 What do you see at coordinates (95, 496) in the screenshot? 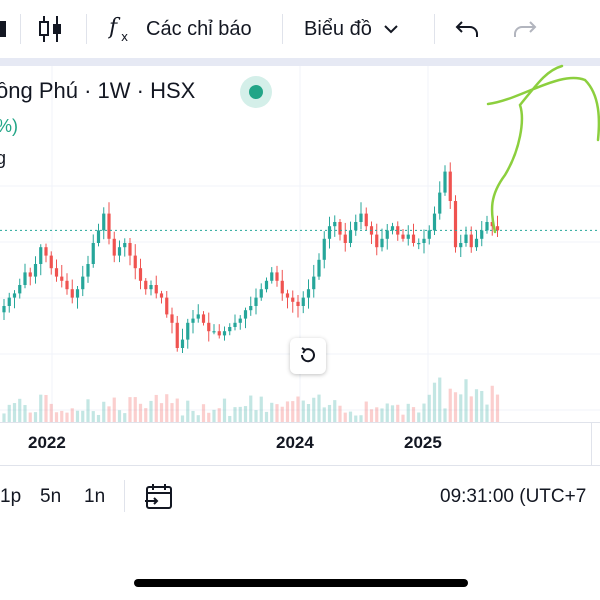
I see `range-1n-button: 1n` at bounding box center [95, 496].